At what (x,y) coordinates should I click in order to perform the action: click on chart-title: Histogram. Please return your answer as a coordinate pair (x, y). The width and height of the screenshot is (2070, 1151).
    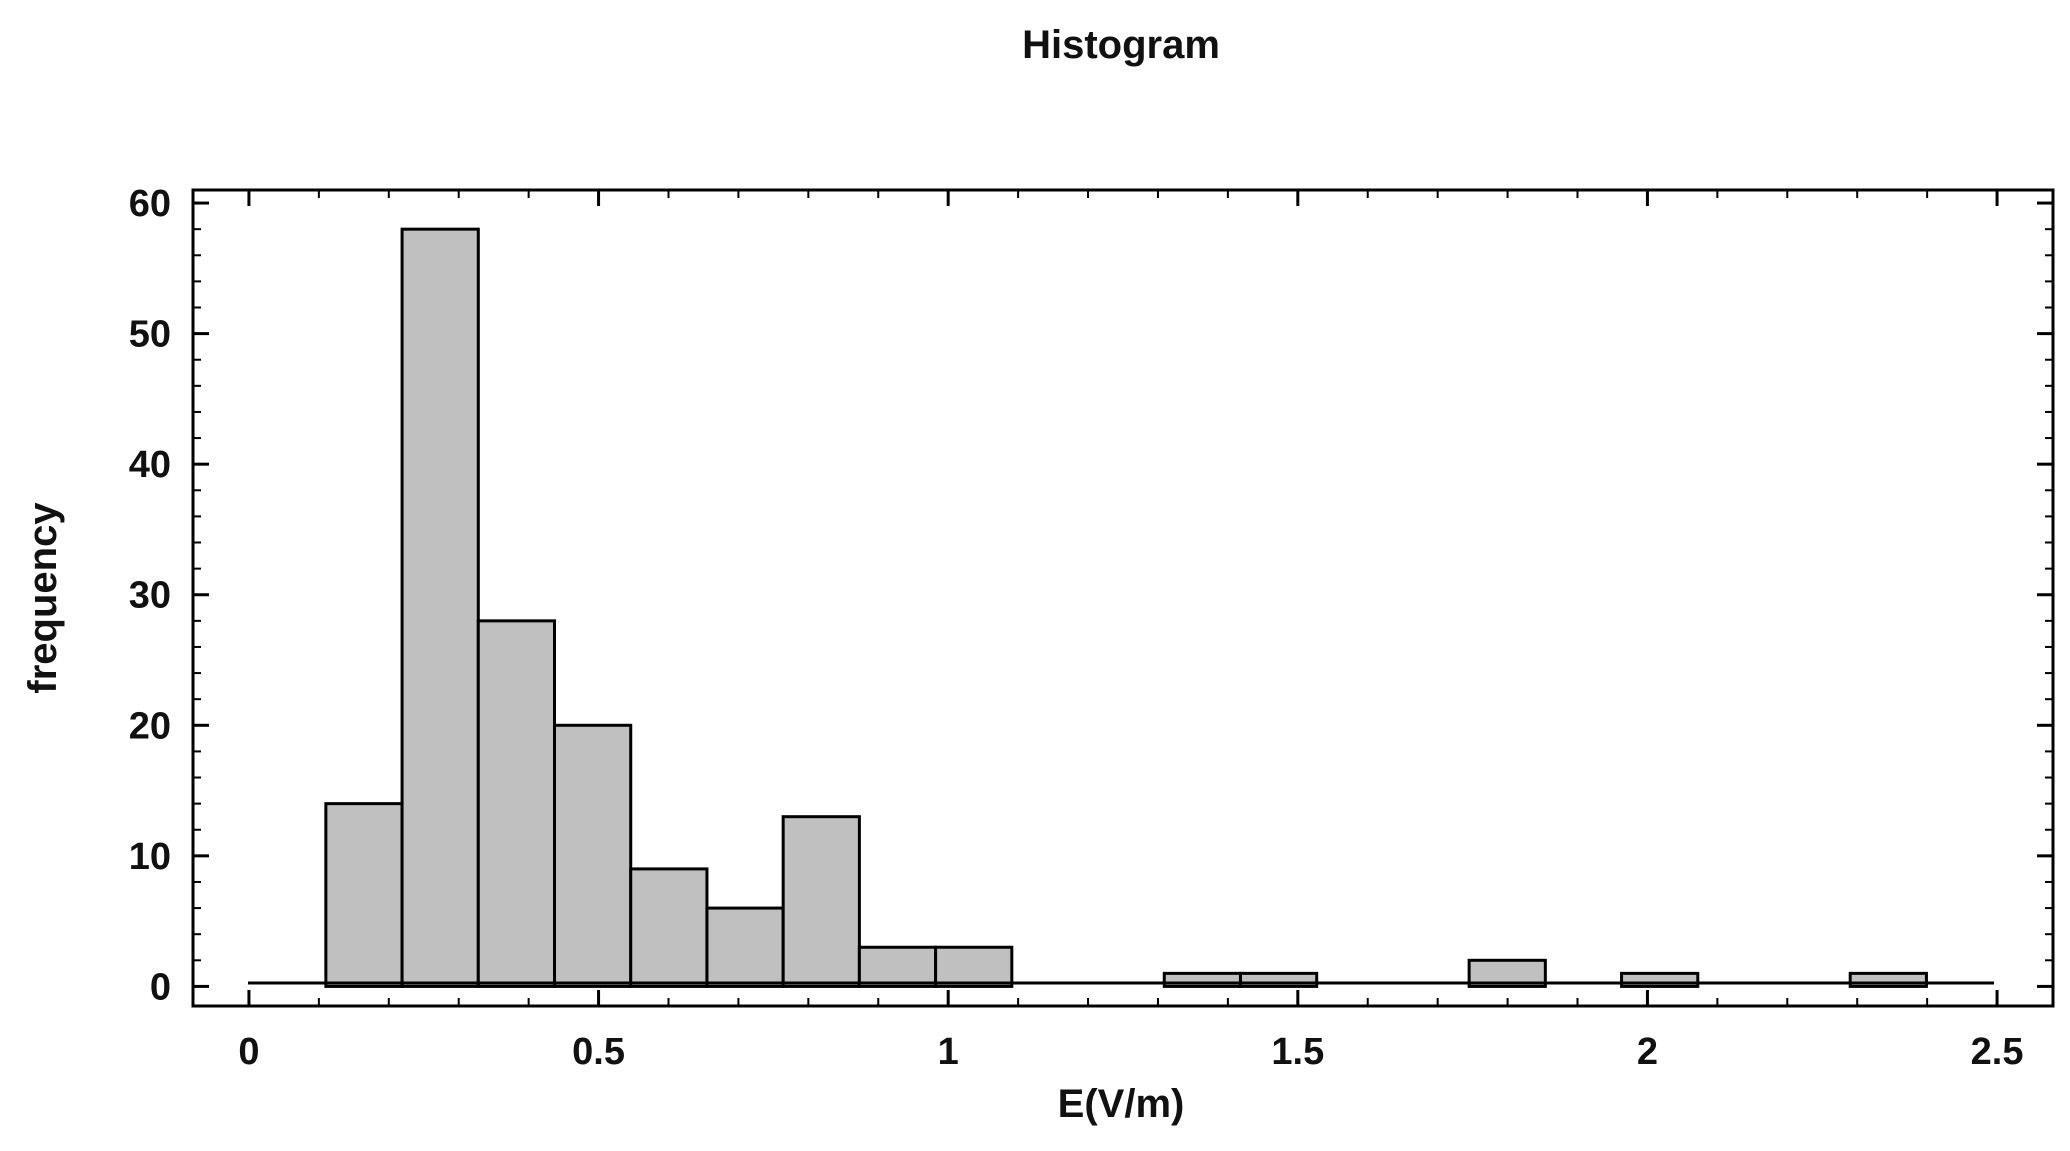
    Looking at the image, I should click on (1121, 45).